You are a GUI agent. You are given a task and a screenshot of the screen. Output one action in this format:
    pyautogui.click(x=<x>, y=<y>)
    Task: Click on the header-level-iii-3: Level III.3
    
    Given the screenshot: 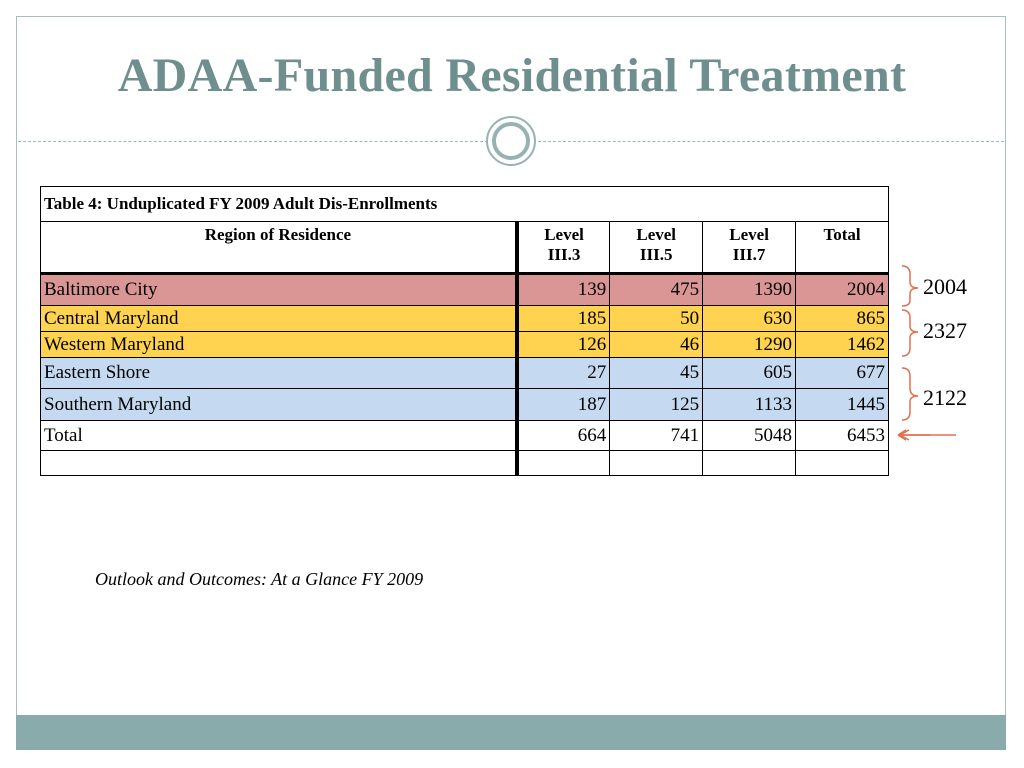 What is the action you would take?
    pyautogui.click(x=563, y=248)
    